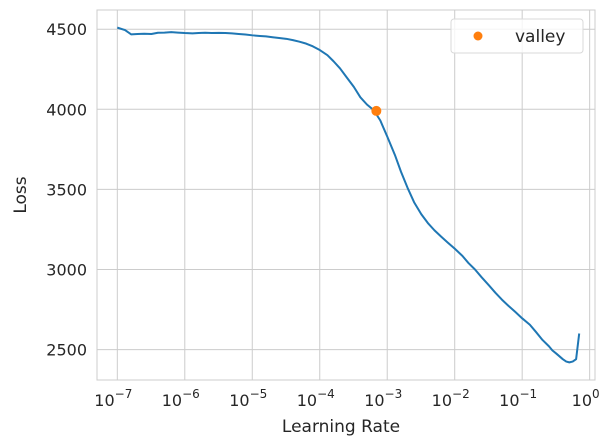  Describe the element at coordinates (540, 37) in the screenshot. I see `legend-label-valley: valley` at that location.